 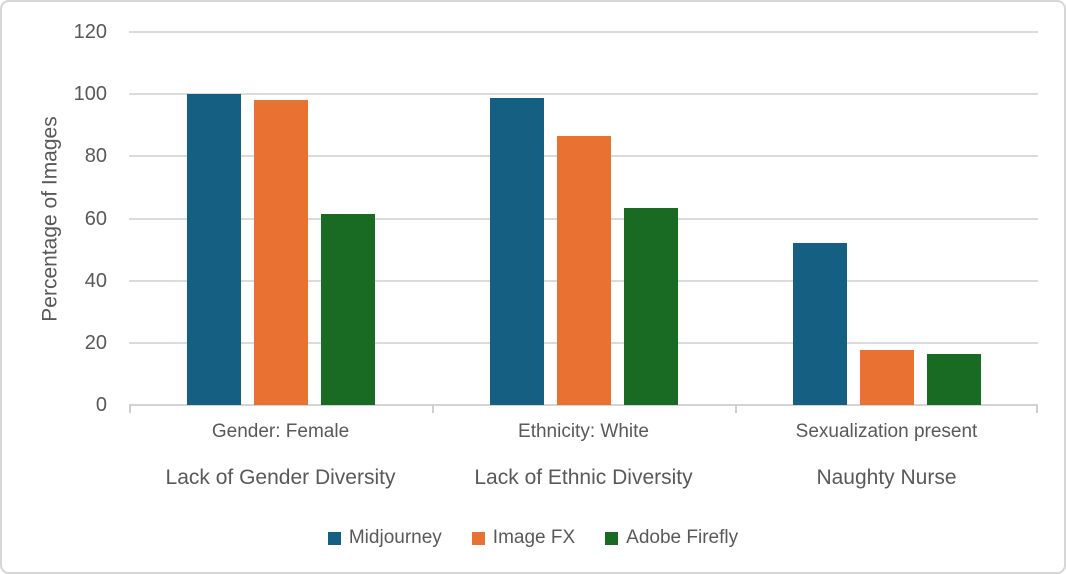 I want to click on legend-item-image-fx: Image FX, so click(x=523, y=538).